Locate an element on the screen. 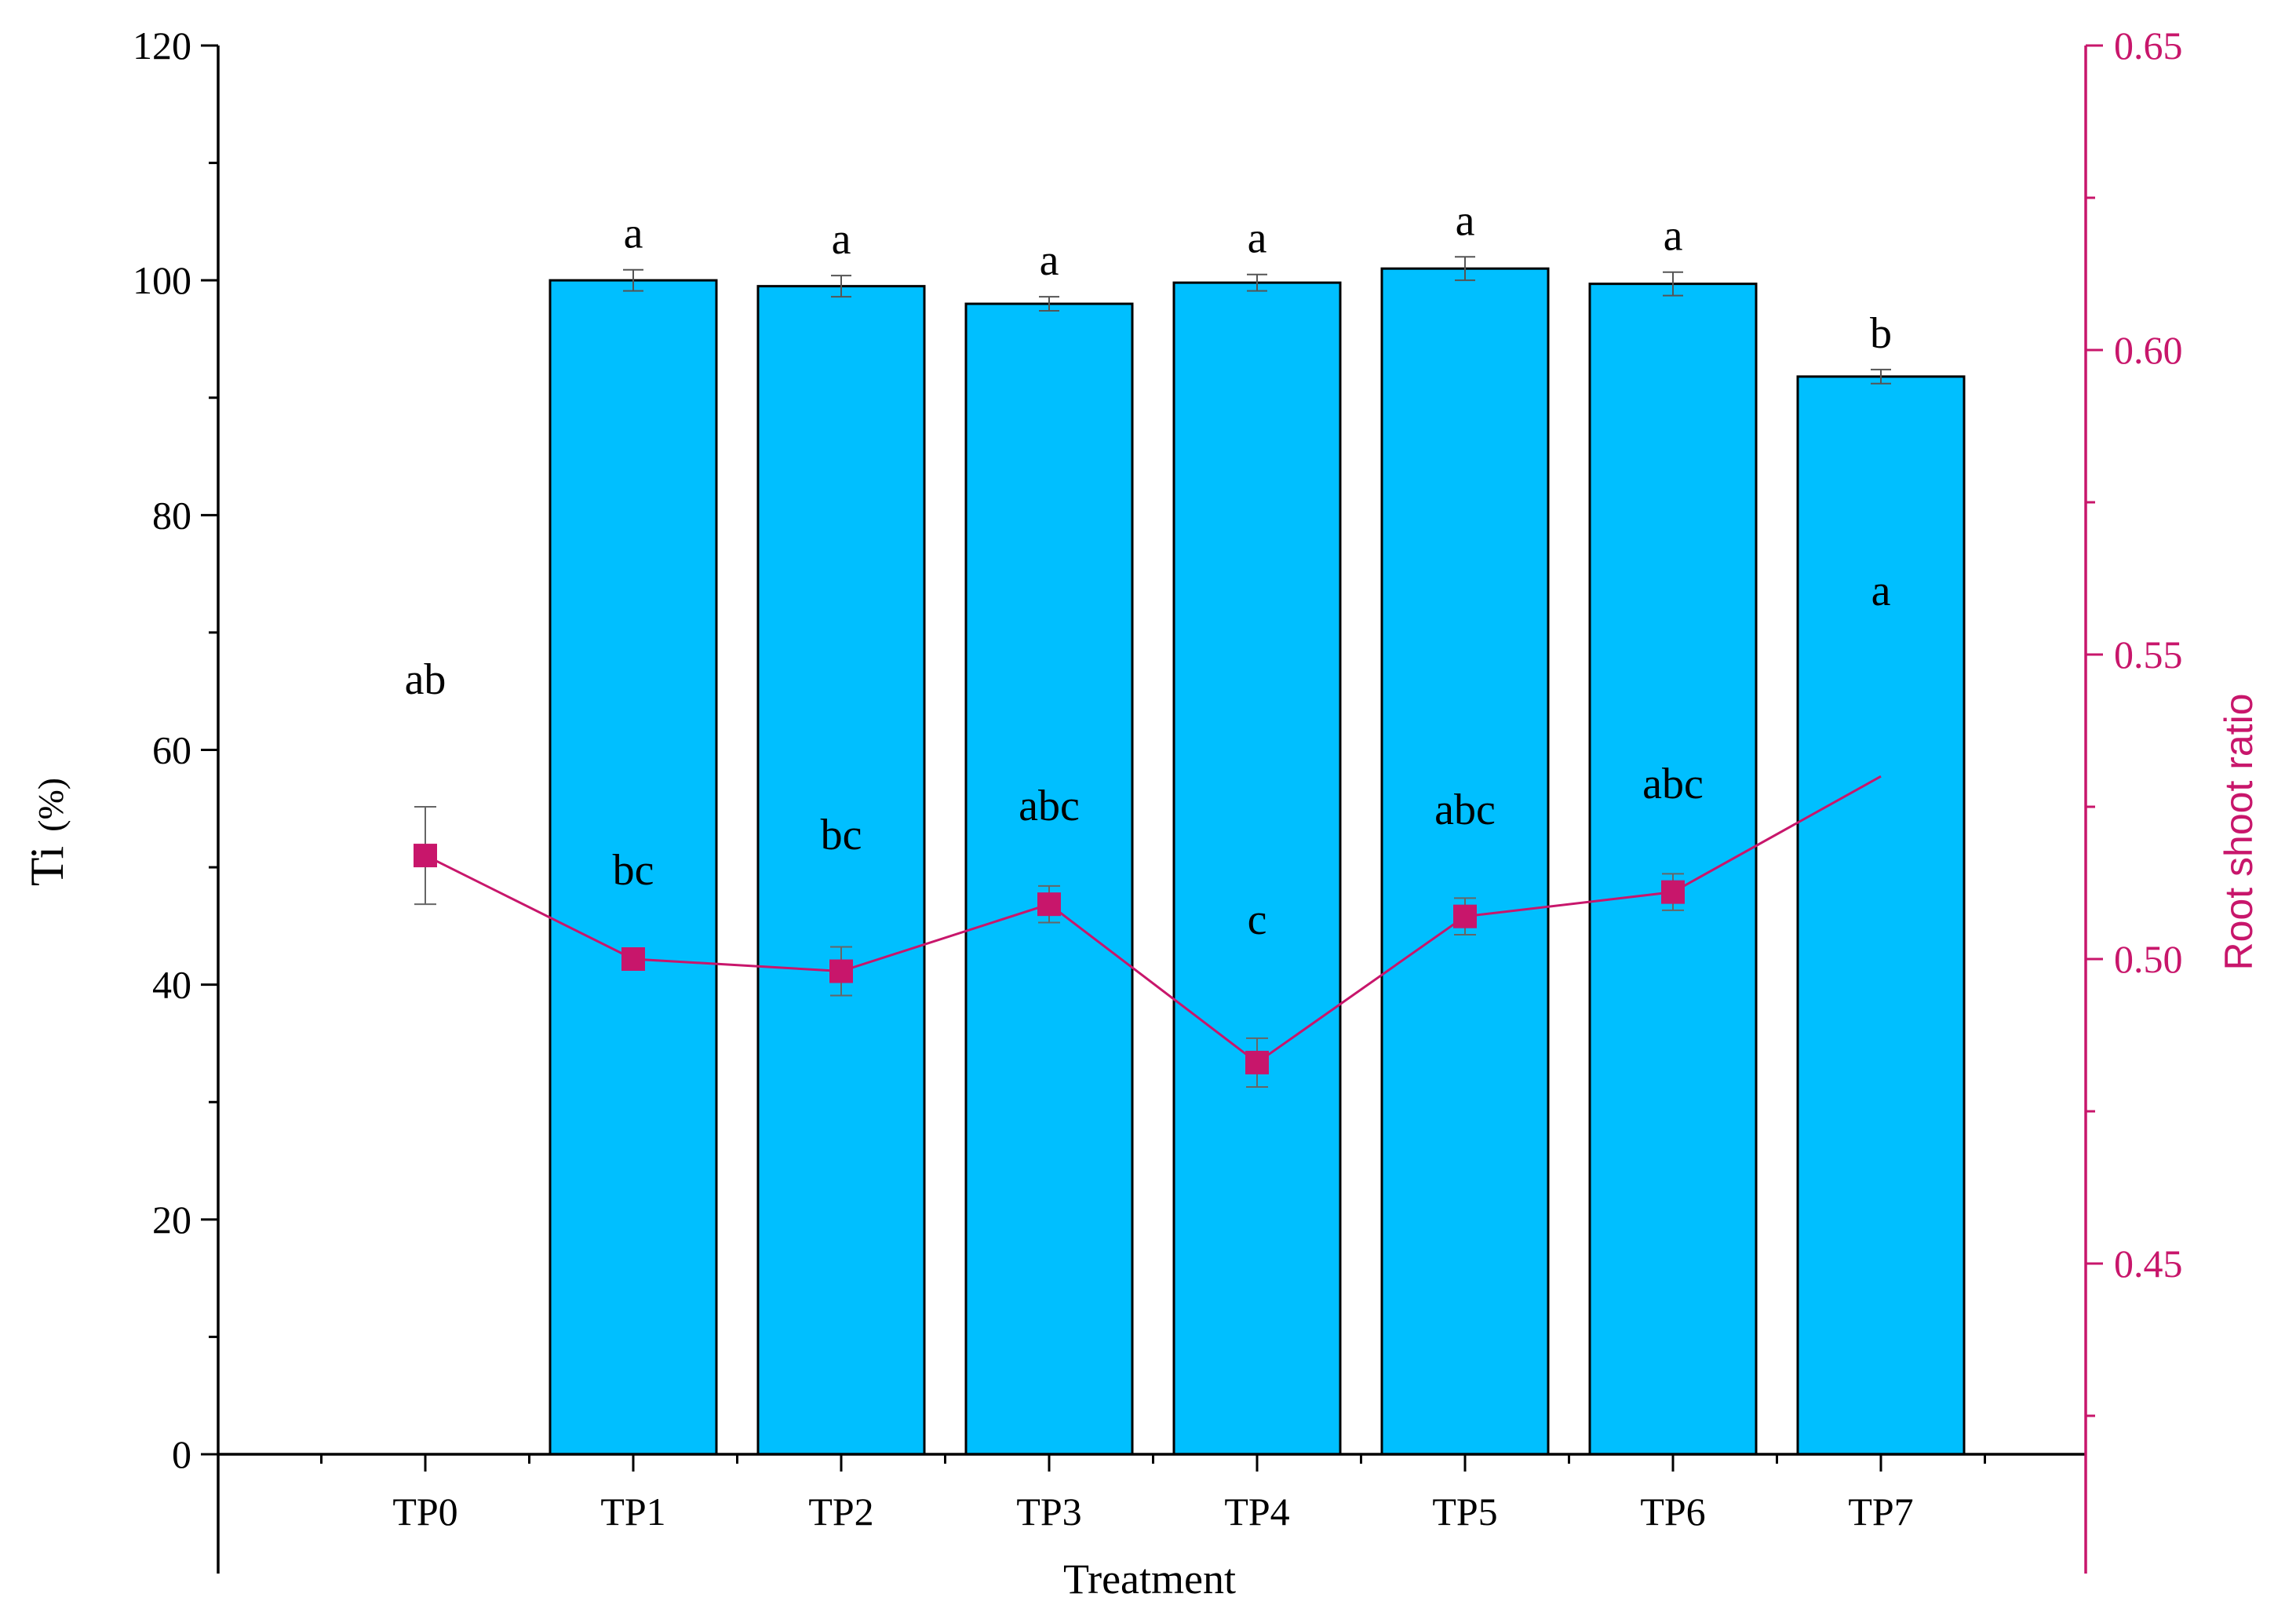 This screenshot has width=2296, height=1623. x-tick-label-TP7: TP7 is located at coordinates (1880, 1512).